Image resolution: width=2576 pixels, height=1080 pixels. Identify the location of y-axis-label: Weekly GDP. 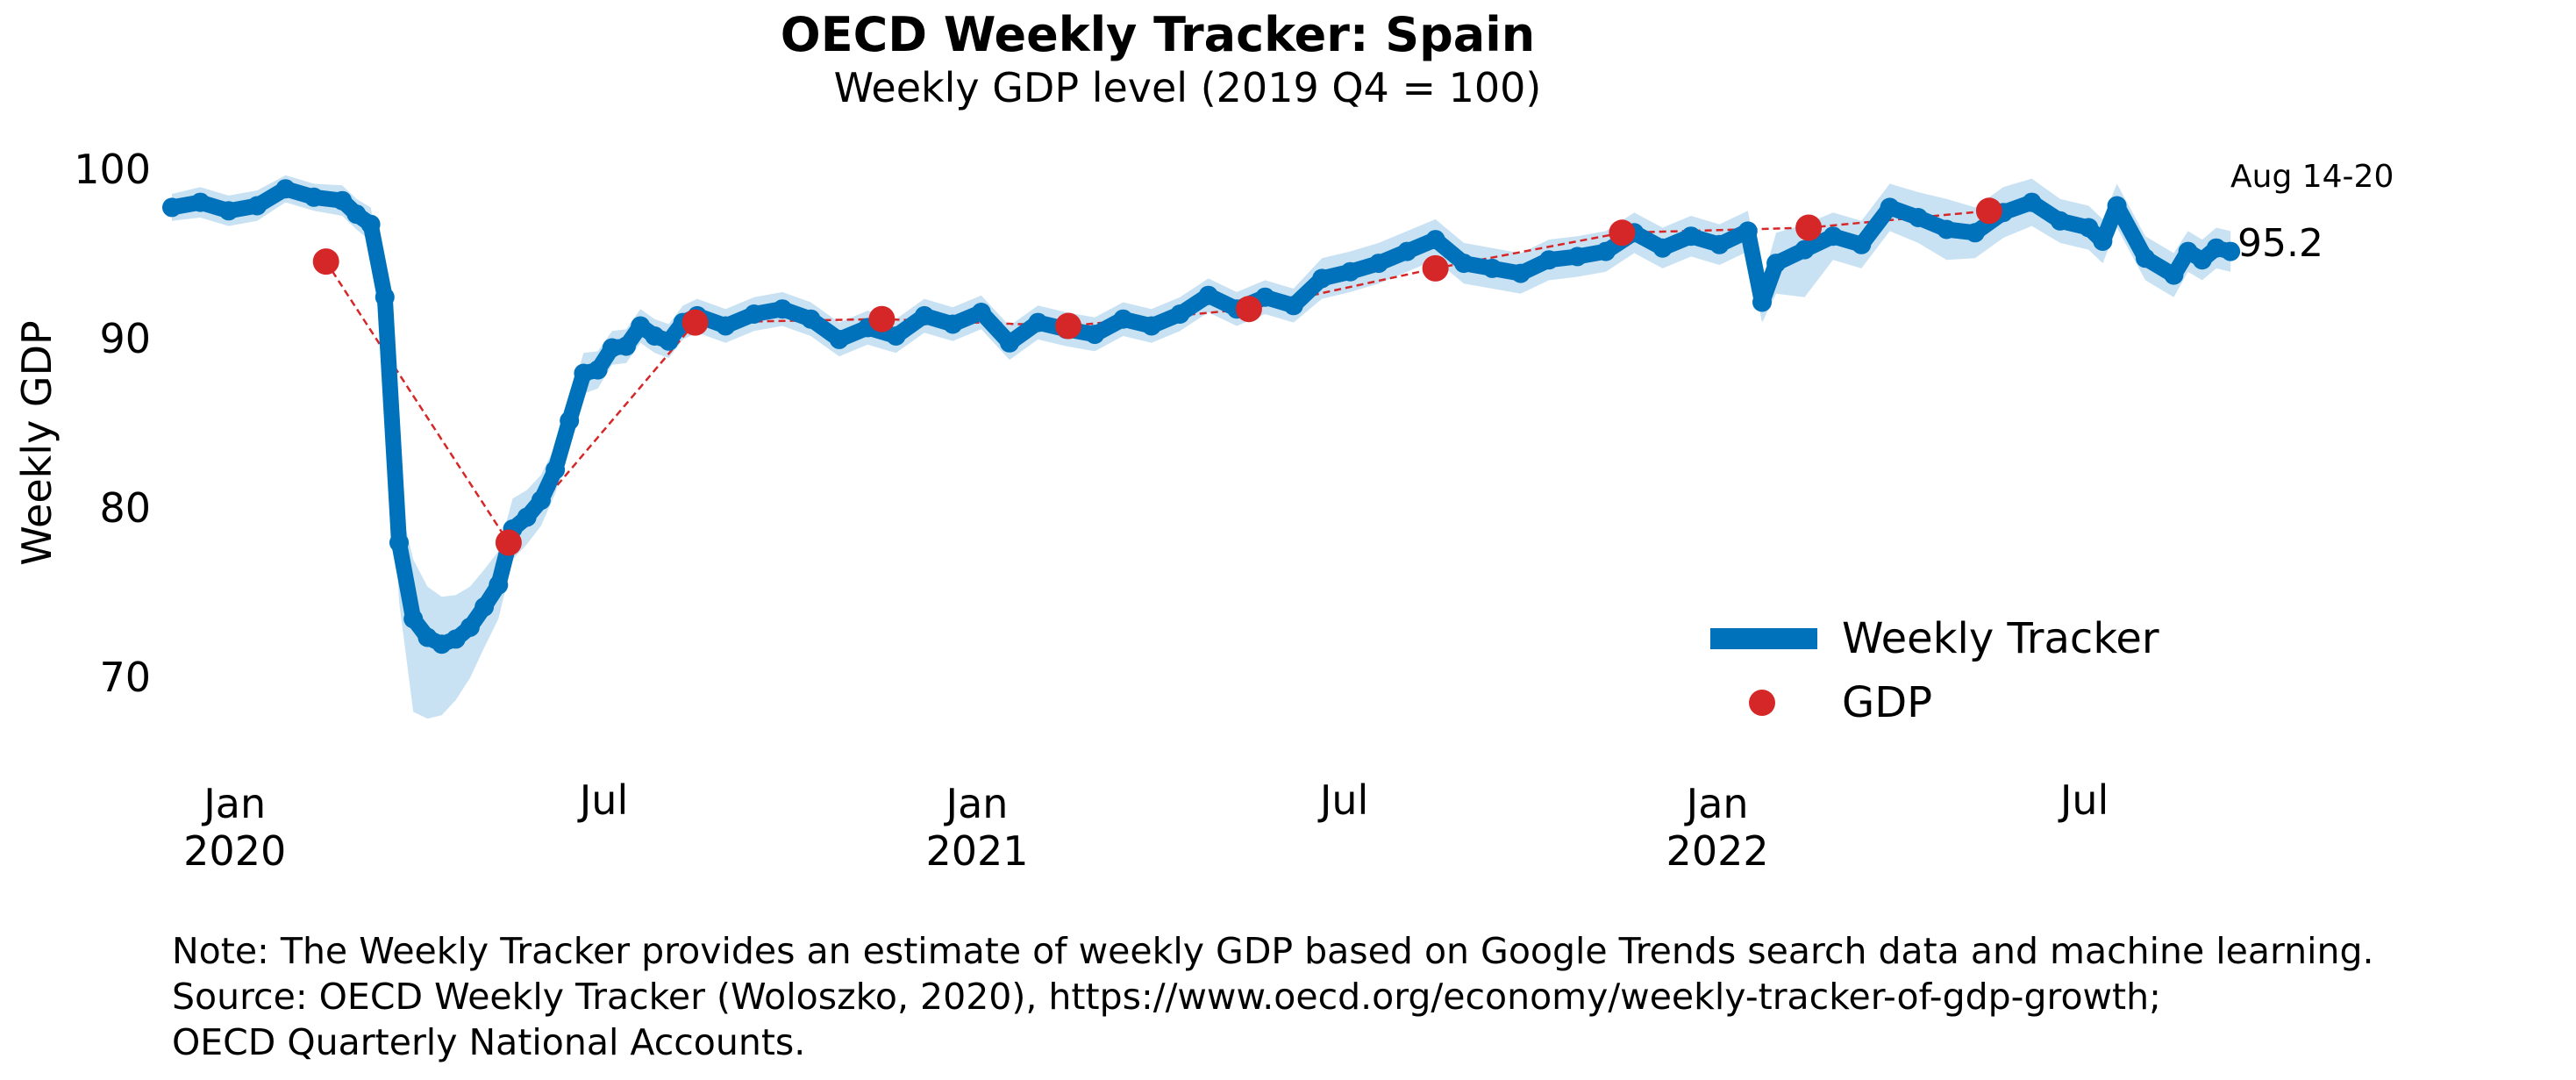
(37, 442).